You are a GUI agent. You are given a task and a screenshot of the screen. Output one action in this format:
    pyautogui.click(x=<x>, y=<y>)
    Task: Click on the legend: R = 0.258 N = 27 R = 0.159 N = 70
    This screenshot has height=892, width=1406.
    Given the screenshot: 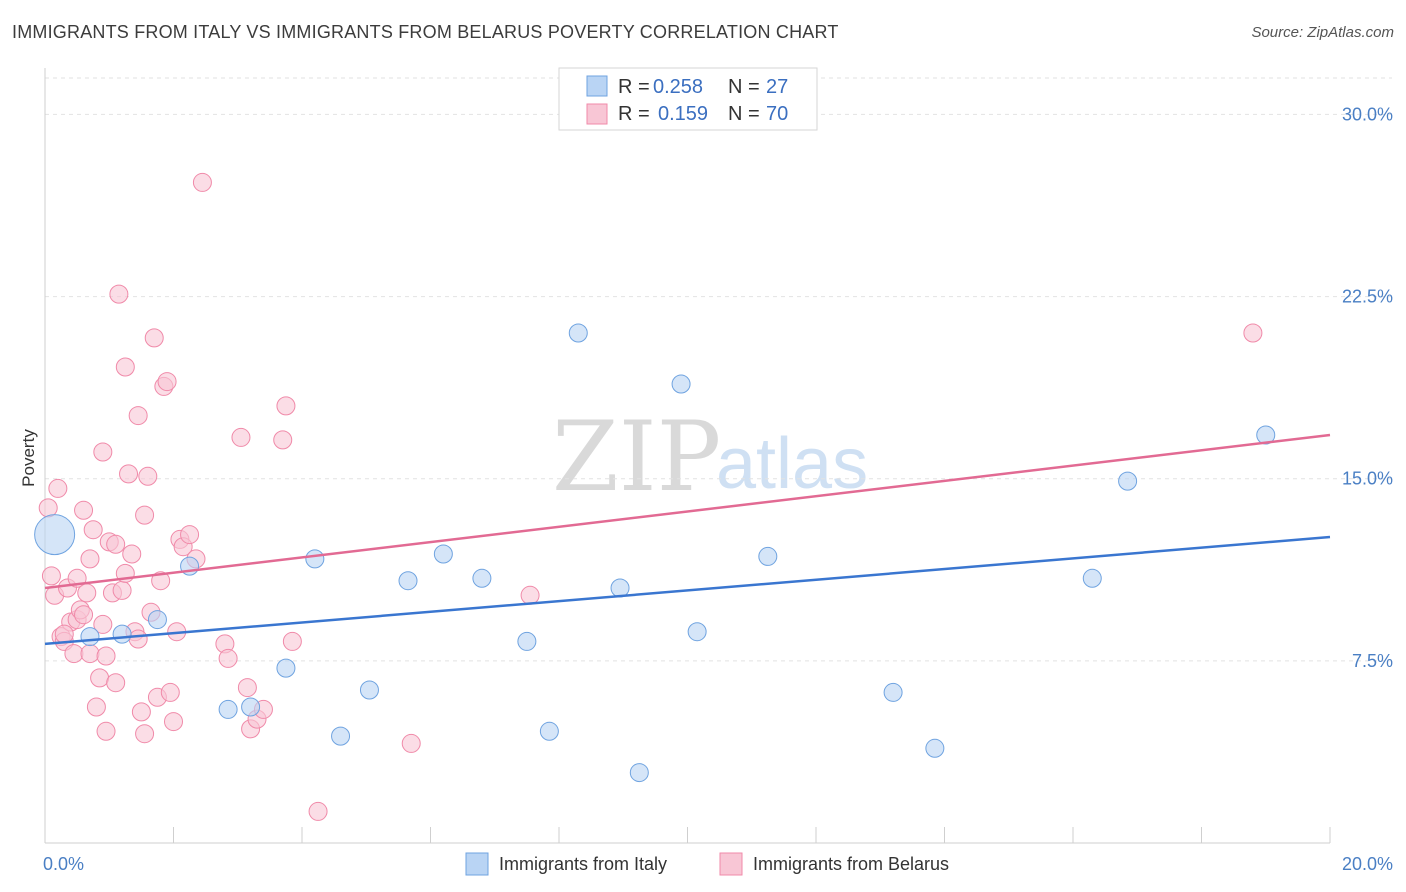 What is the action you would take?
    pyautogui.click(x=688, y=99)
    